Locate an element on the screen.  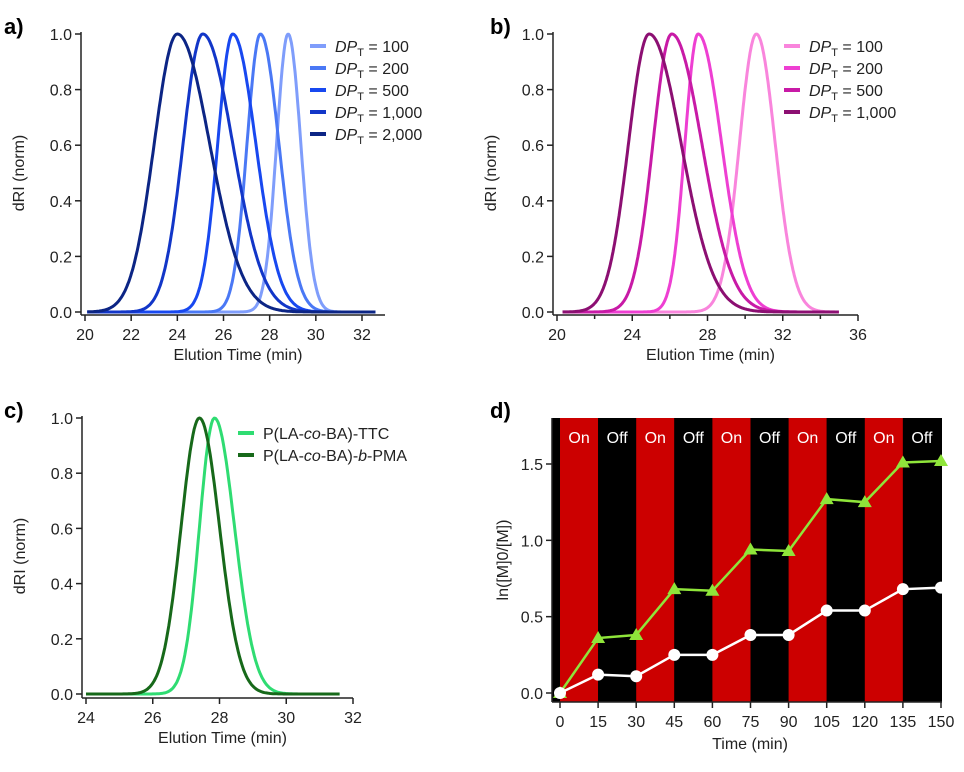
y-tick-label: 1.0 is located at coordinates (62, 419).